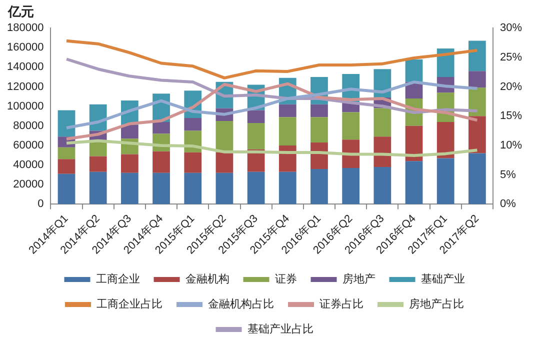 The height and width of the screenshot is (345, 533). Describe the element at coordinates (28, 146) in the screenshot. I see `y-tick-label: 60000` at that location.